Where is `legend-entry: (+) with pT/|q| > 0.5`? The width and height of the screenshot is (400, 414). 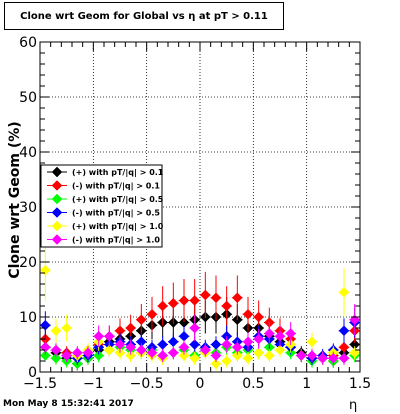 legend-entry: (+) with pT/|q| > 0.5 is located at coordinates (118, 199).